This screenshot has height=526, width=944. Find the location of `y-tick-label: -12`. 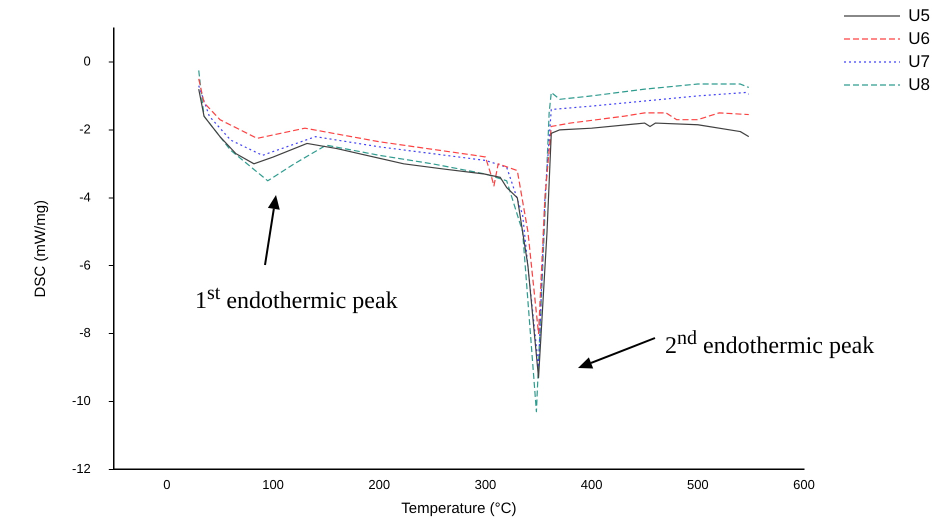

y-tick-label: -12 is located at coordinates (81, 468).